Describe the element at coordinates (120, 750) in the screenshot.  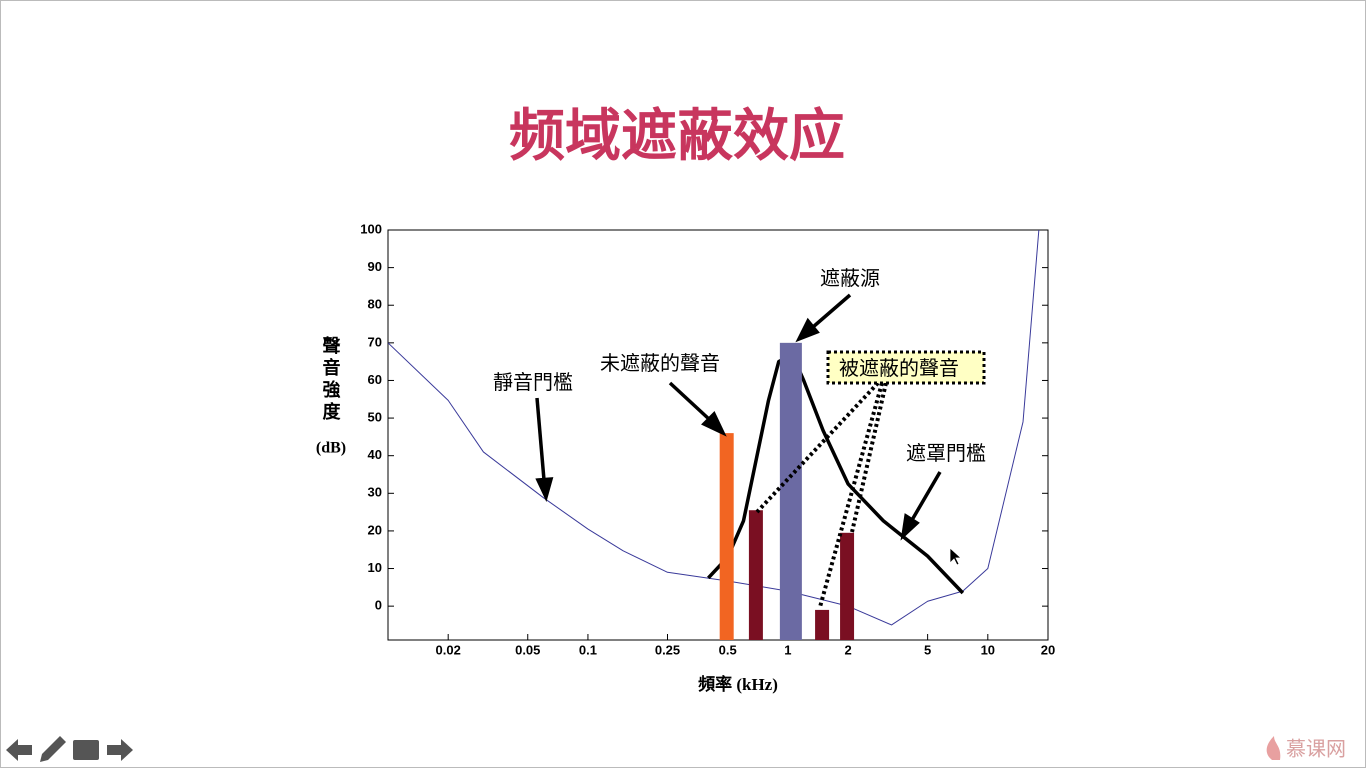
I see `next-button` at that location.